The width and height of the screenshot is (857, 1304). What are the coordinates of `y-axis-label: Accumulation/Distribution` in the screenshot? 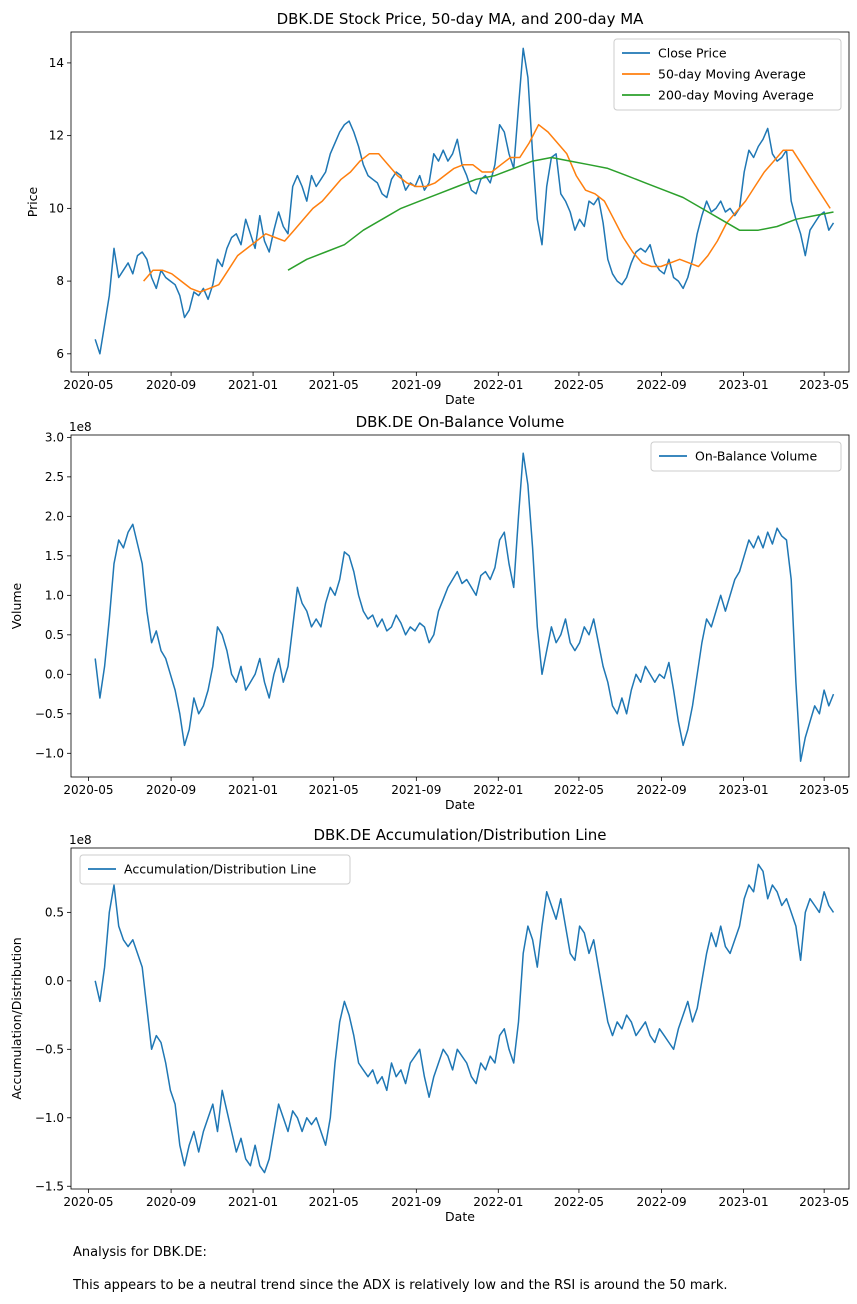 It's located at (16, 1018).